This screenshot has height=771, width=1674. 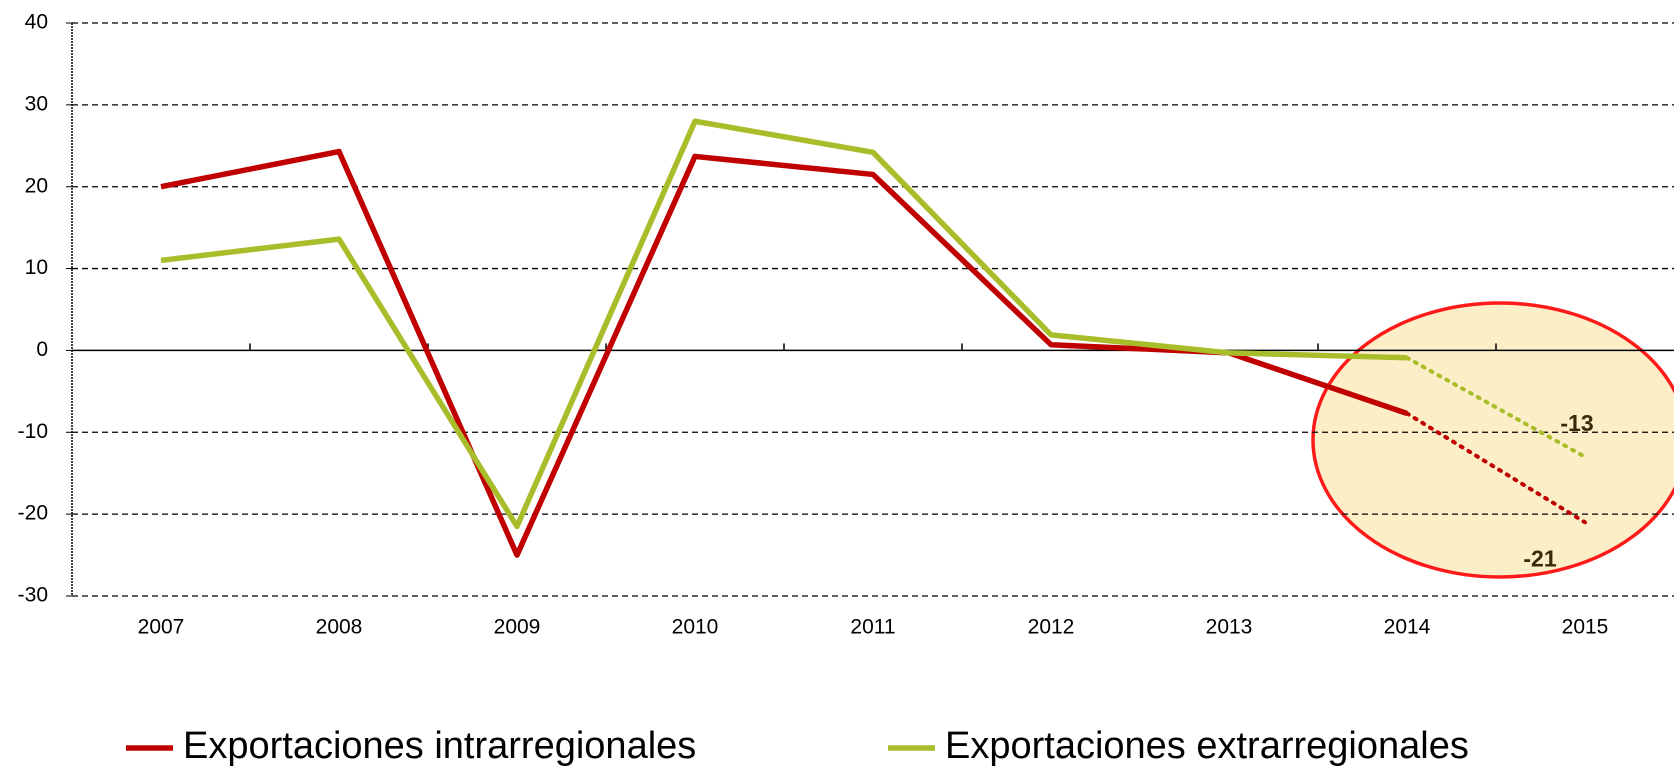 What do you see at coordinates (33, 513) in the screenshot?
I see `y-tick-label: -20` at bounding box center [33, 513].